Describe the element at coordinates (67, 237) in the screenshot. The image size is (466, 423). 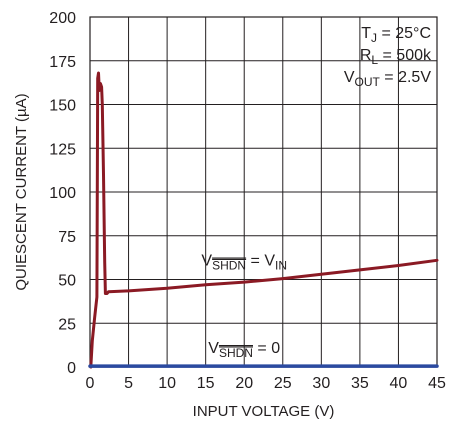
I see `y-tick-label: 75` at that location.